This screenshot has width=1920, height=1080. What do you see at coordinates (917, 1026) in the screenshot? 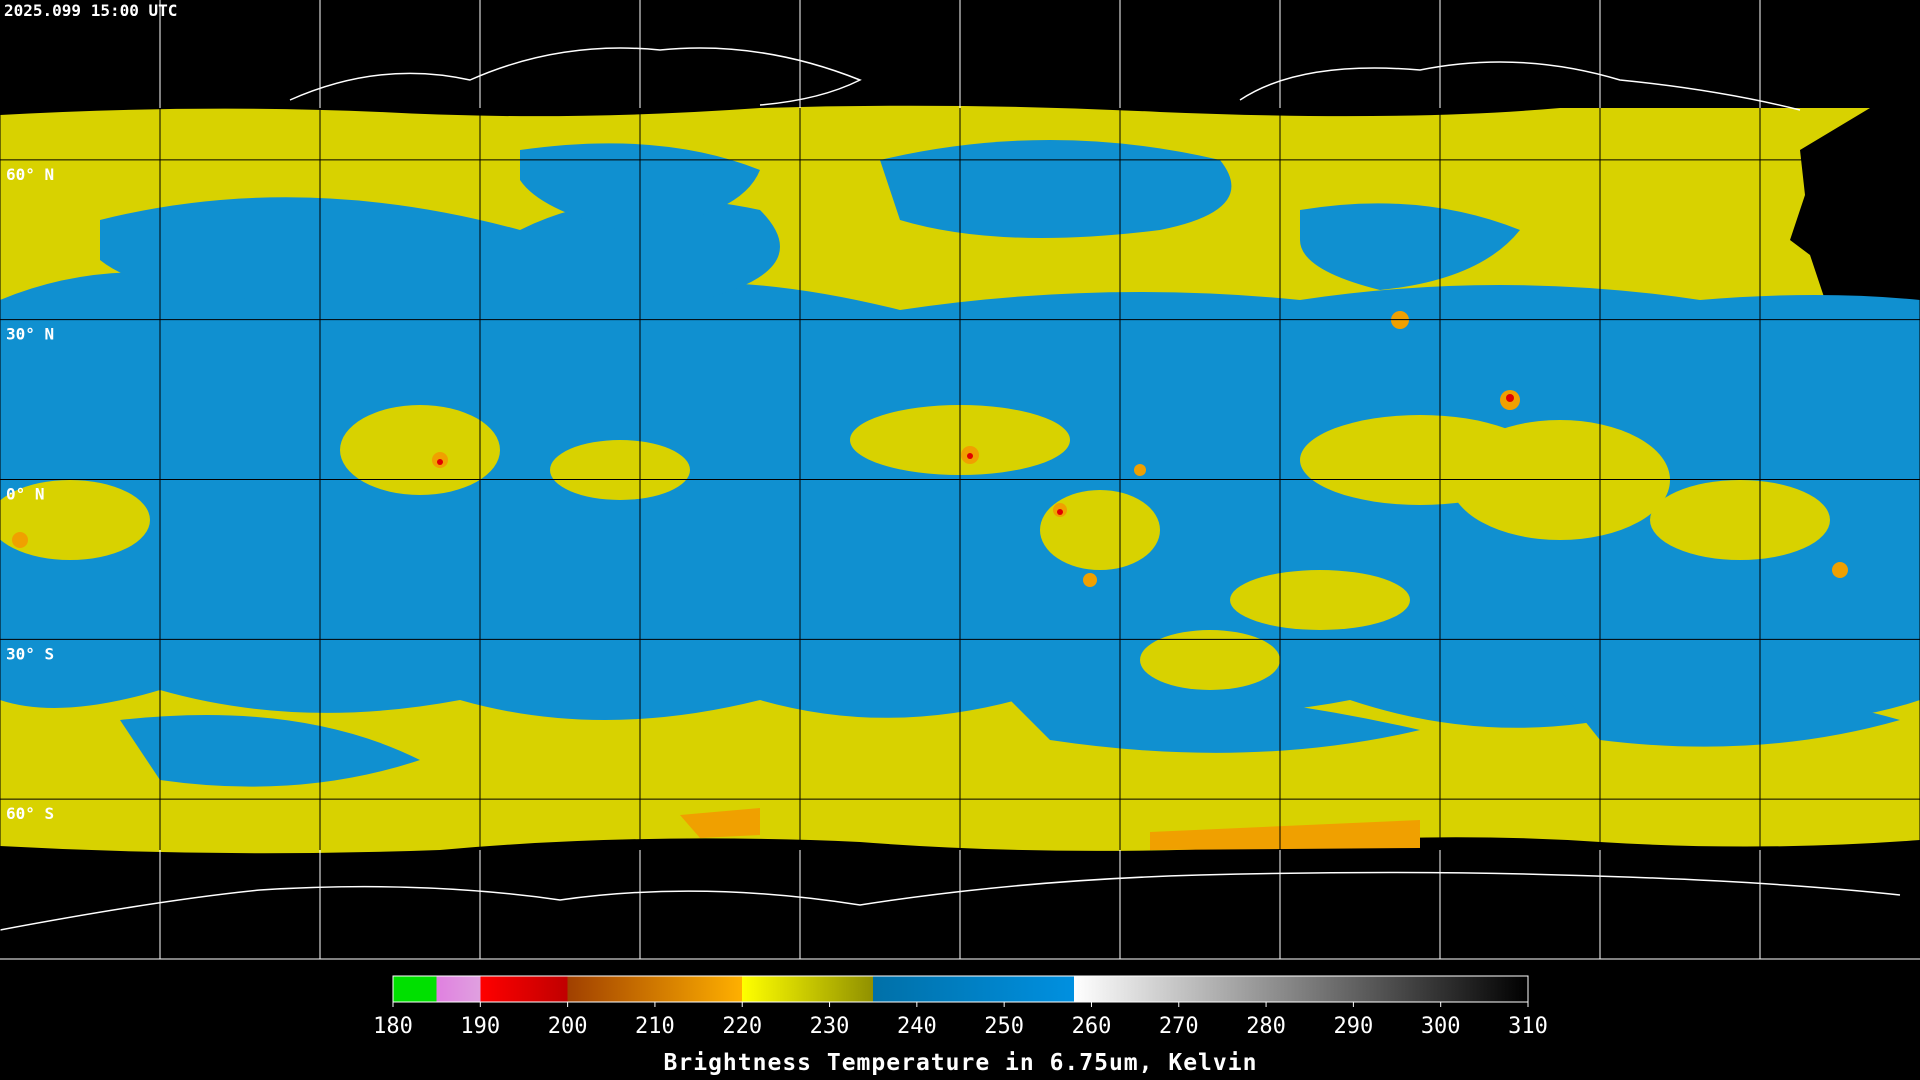
I see `colorbar-tick-label: 240` at bounding box center [917, 1026].